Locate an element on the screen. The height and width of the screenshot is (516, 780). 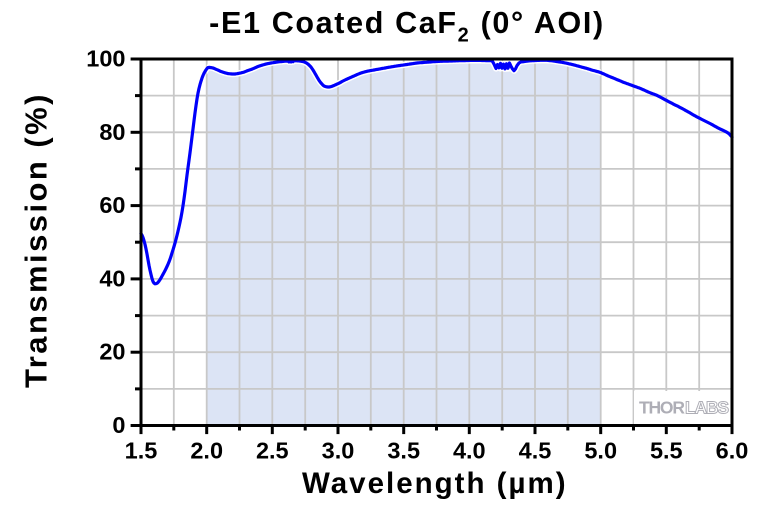
svg-text: Transmission (%) is located at coordinates (36, 240).